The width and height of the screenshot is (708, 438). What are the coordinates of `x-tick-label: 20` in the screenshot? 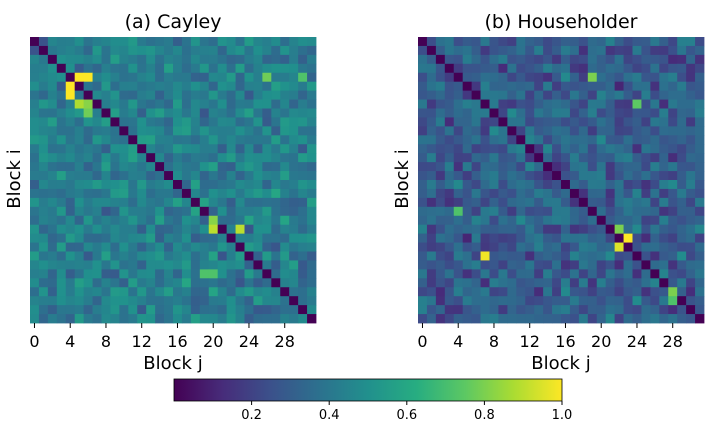 It's located at (213, 341).